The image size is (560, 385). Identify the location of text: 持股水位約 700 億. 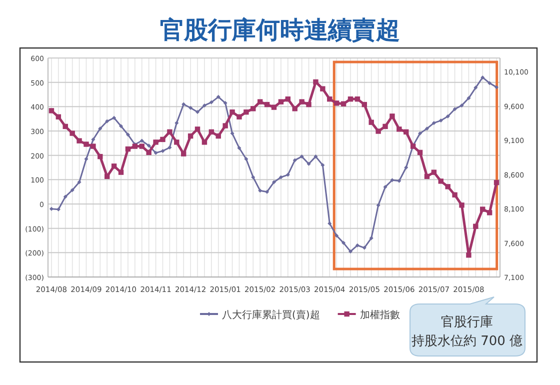
(467, 341).